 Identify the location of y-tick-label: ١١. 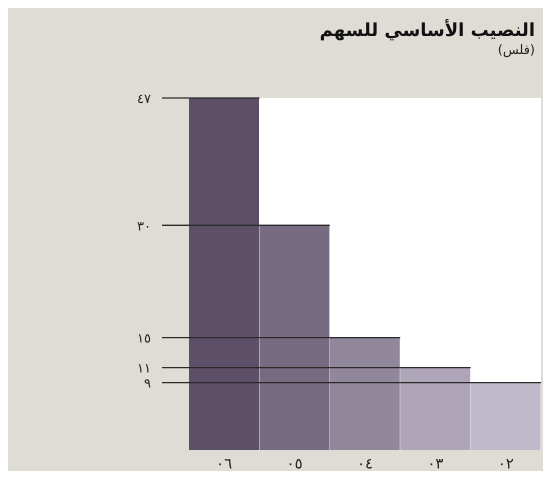
(144, 369).